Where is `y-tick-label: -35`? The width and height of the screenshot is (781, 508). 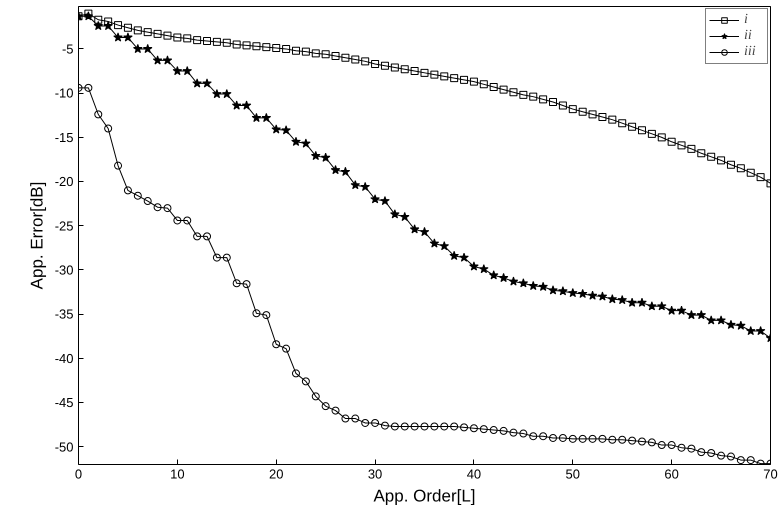 y-tick-label: -35 is located at coordinates (64, 314).